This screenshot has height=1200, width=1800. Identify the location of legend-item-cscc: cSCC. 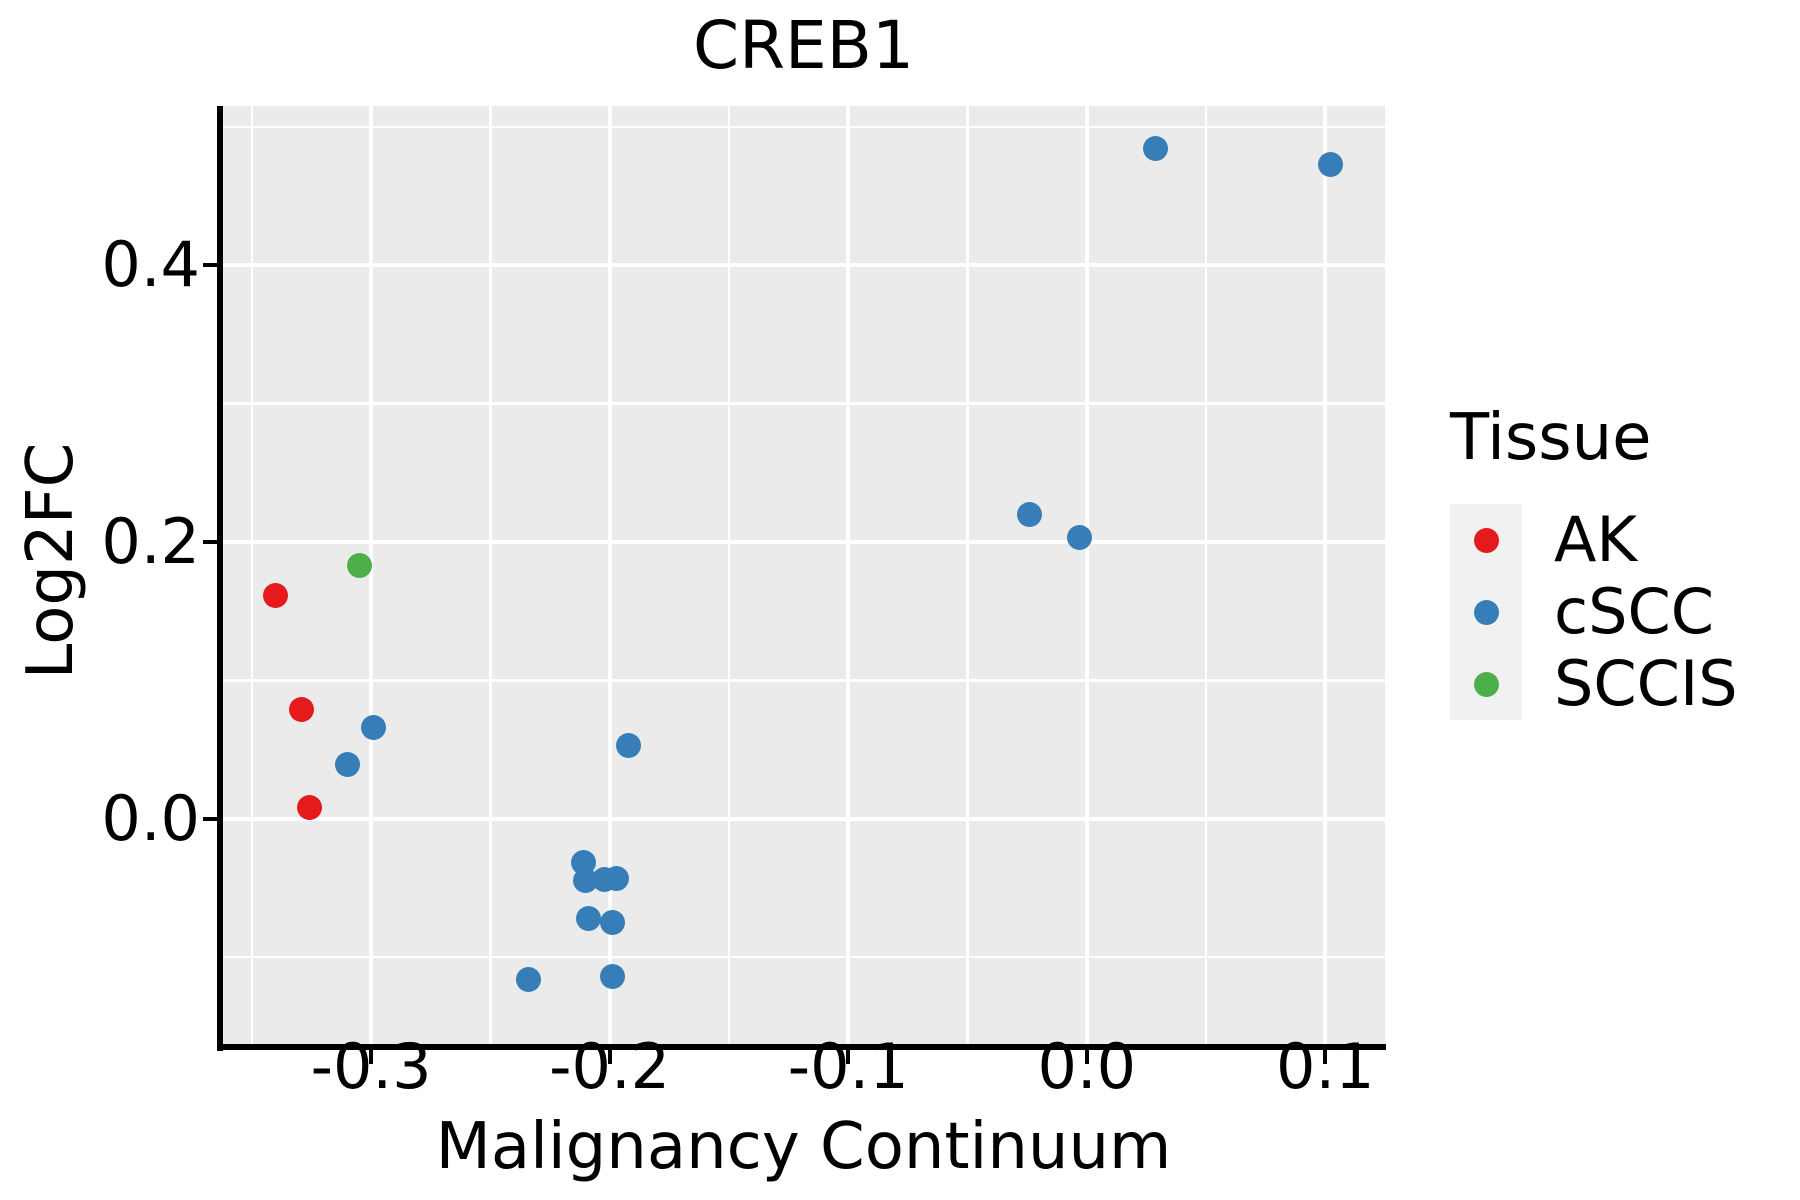
(1594, 612).